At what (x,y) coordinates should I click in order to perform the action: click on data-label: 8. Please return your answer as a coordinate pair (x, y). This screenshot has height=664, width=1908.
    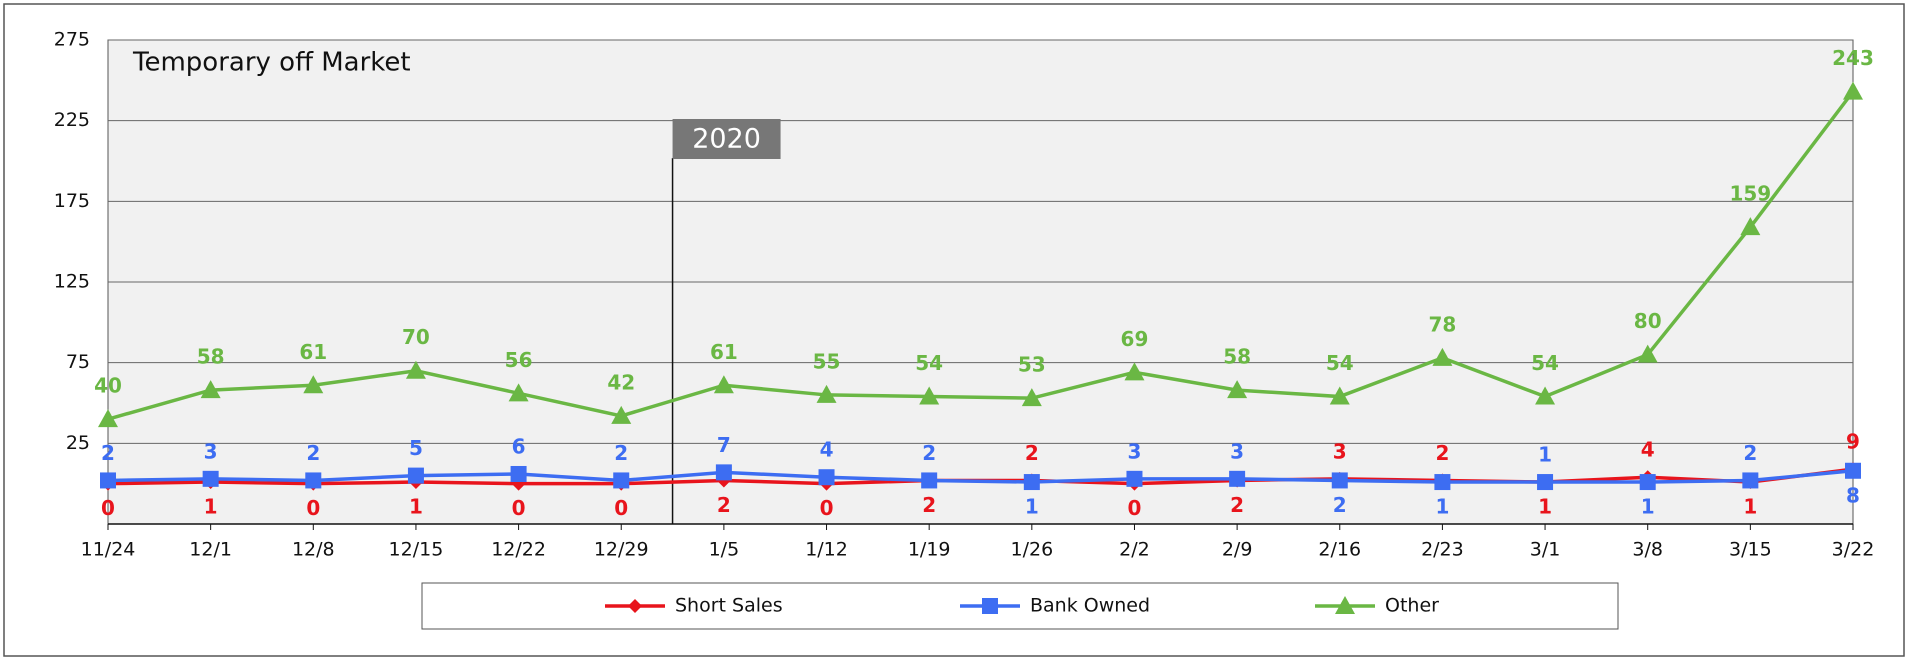
    Looking at the image, I should click on (1853, 495).